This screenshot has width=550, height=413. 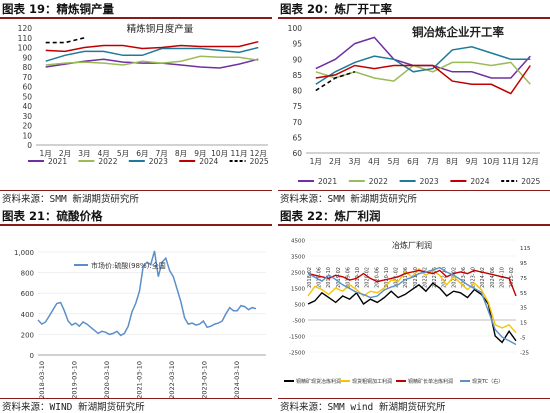 I want to click on x-tick-label: 2020-03-10, so click(x=107, y=380).